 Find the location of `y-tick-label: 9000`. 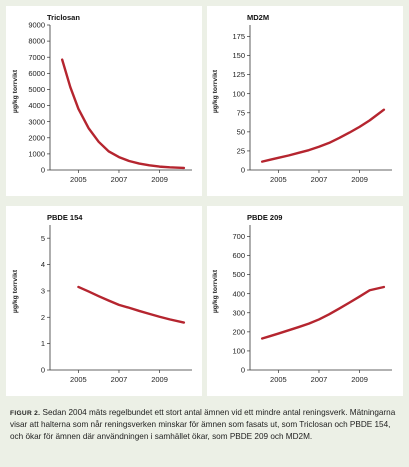

y-tick-label: 9000 is located at coordinates (36, 25).